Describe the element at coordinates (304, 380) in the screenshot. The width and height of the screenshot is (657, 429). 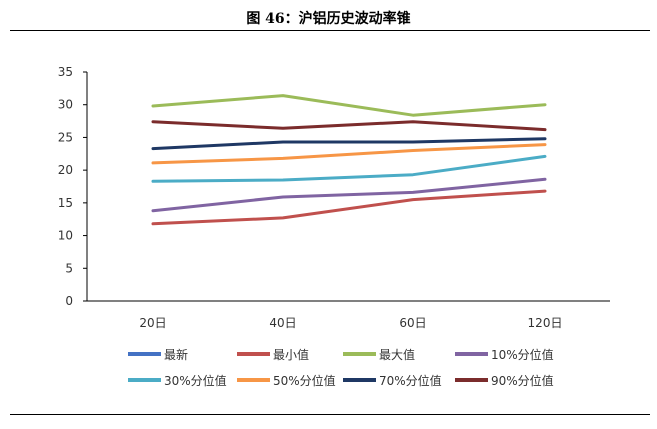
I see `legend-label: 50%分位值` at that location.